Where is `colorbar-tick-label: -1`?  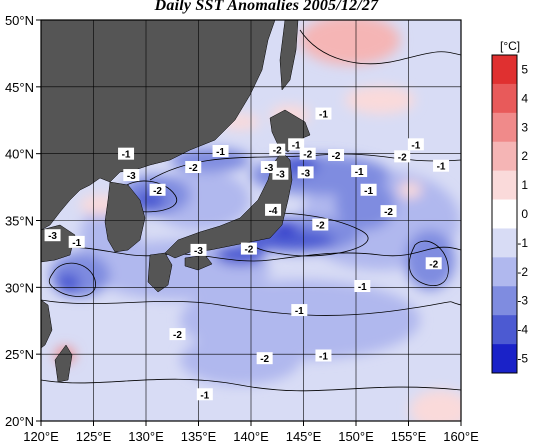 colorbar-tick-label: -1 is located at coordinates (522, 243).